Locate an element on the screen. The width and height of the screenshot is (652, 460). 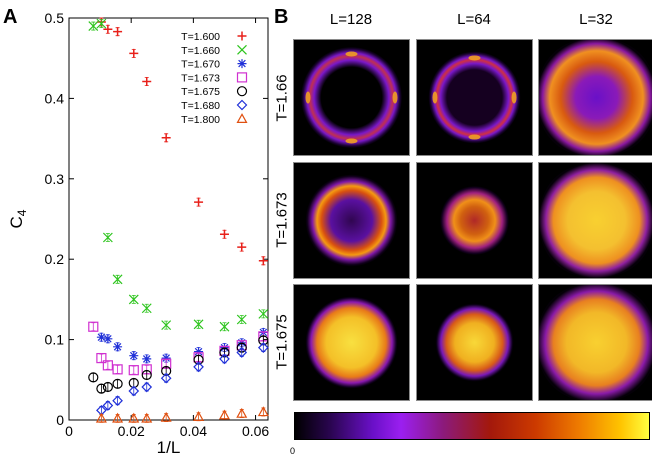
colorbar is located at coordinates (472, 426).